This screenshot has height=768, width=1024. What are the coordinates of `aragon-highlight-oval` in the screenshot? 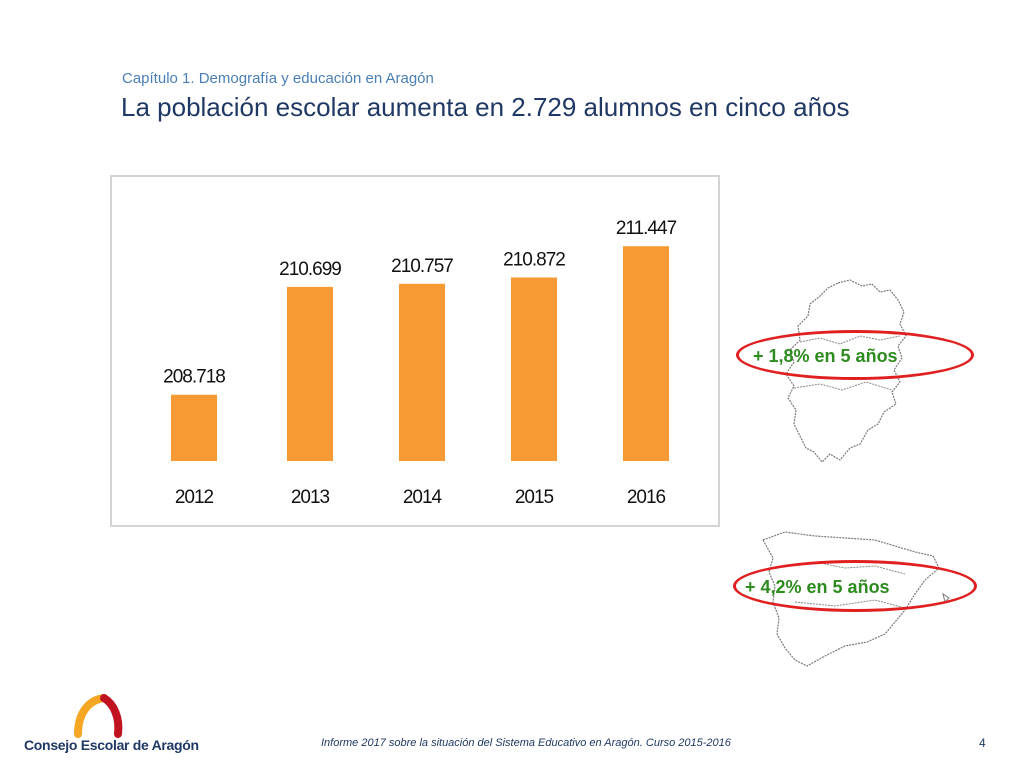 It's located at (855, 355).